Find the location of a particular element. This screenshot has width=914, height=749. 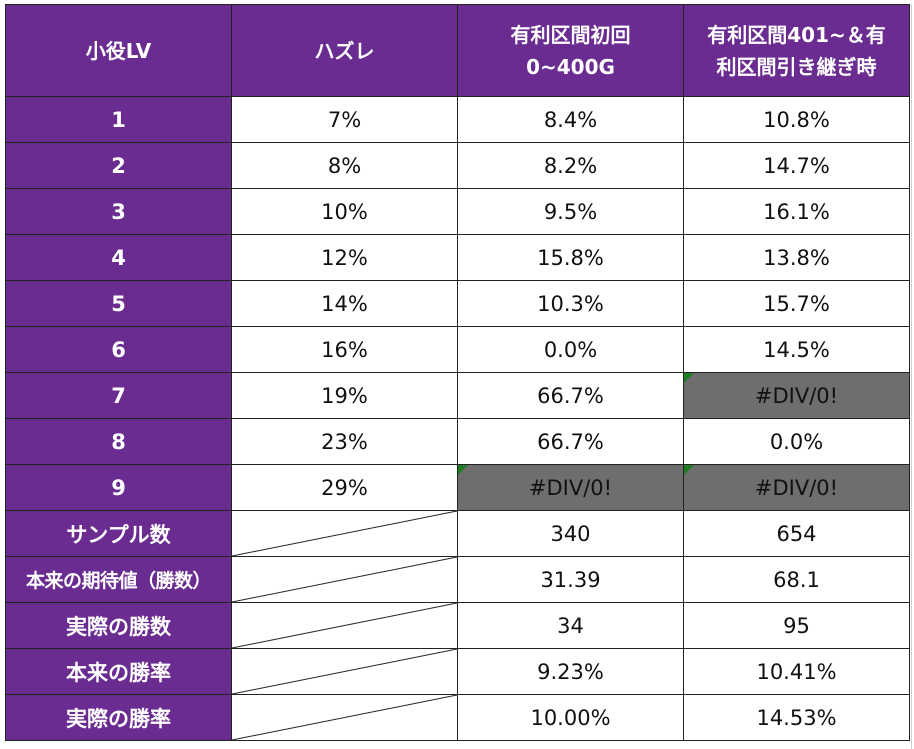

table-row: 2 8% 8.2% 14.7% is located at coordinates (457, 165).